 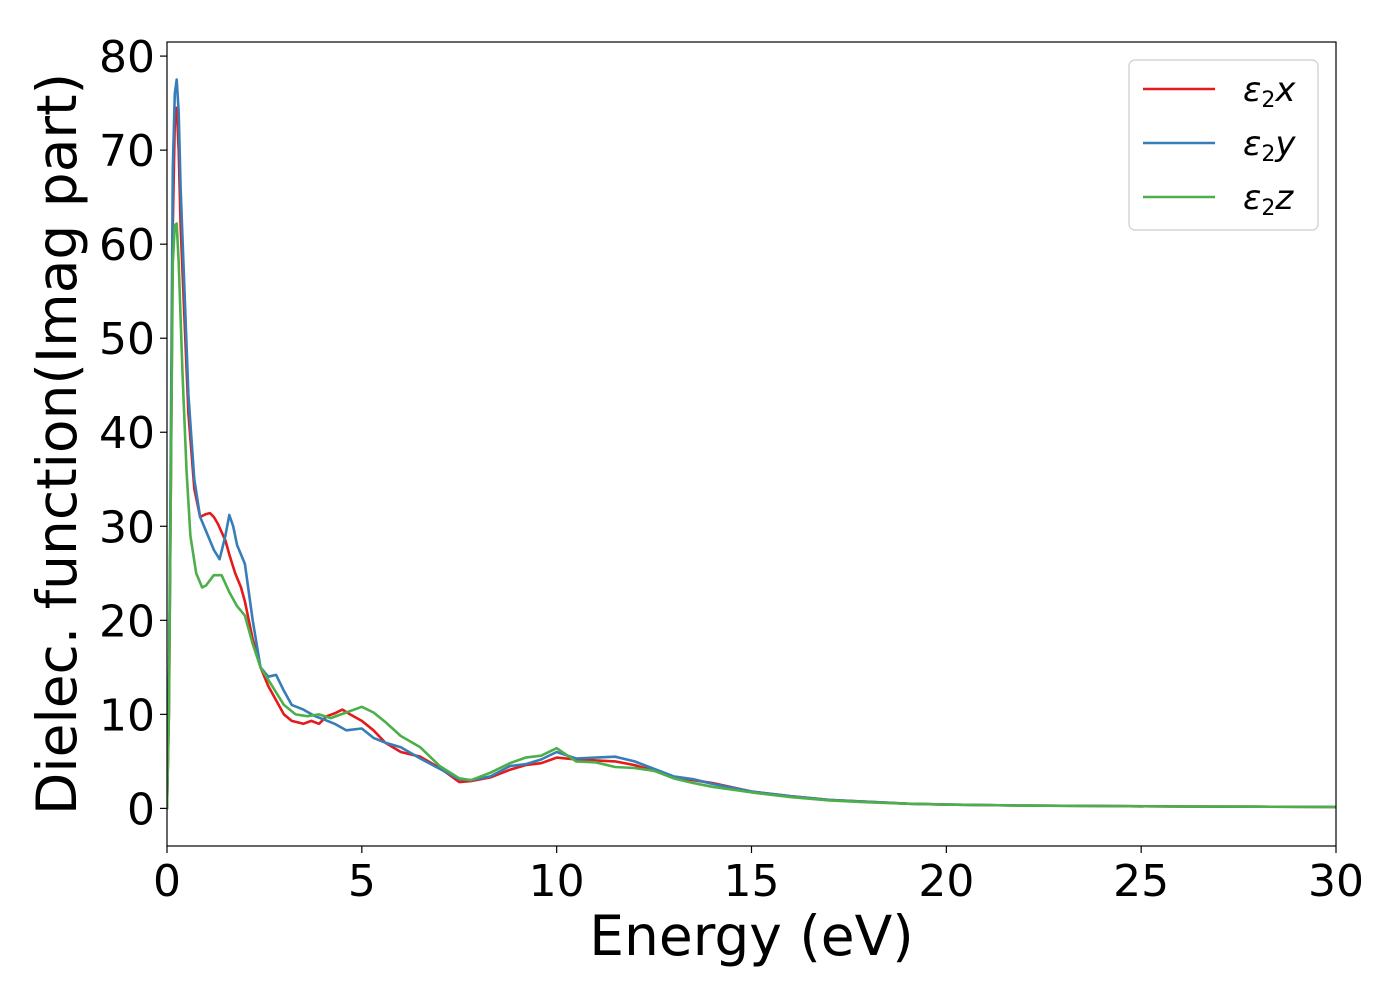 I want to click on y-tick-label: 70, so click(x=127, y=151).